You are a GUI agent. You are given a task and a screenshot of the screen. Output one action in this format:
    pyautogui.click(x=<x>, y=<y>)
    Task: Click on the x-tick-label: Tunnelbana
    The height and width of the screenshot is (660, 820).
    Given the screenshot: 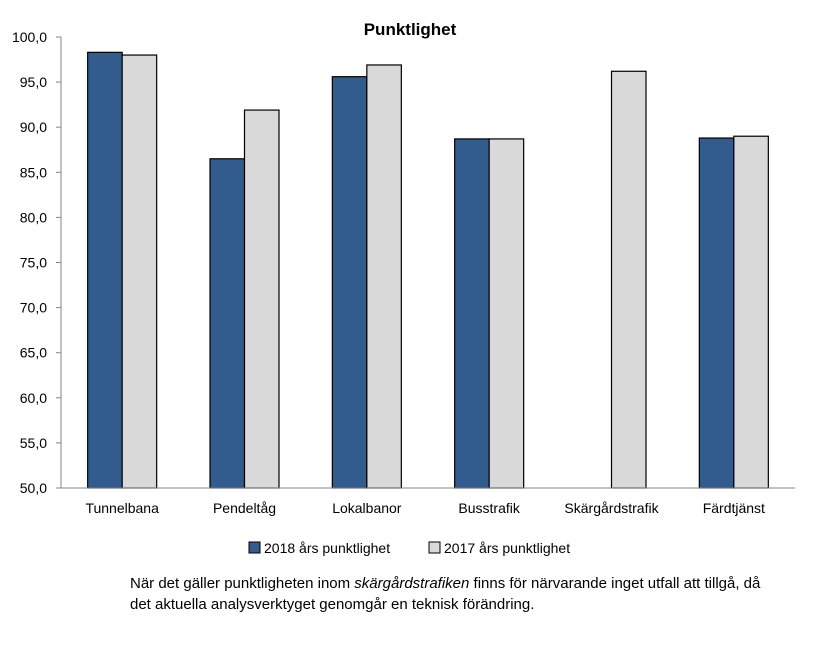 What is the action you would take?
    pyautogui.click(x=122, y=508)
    